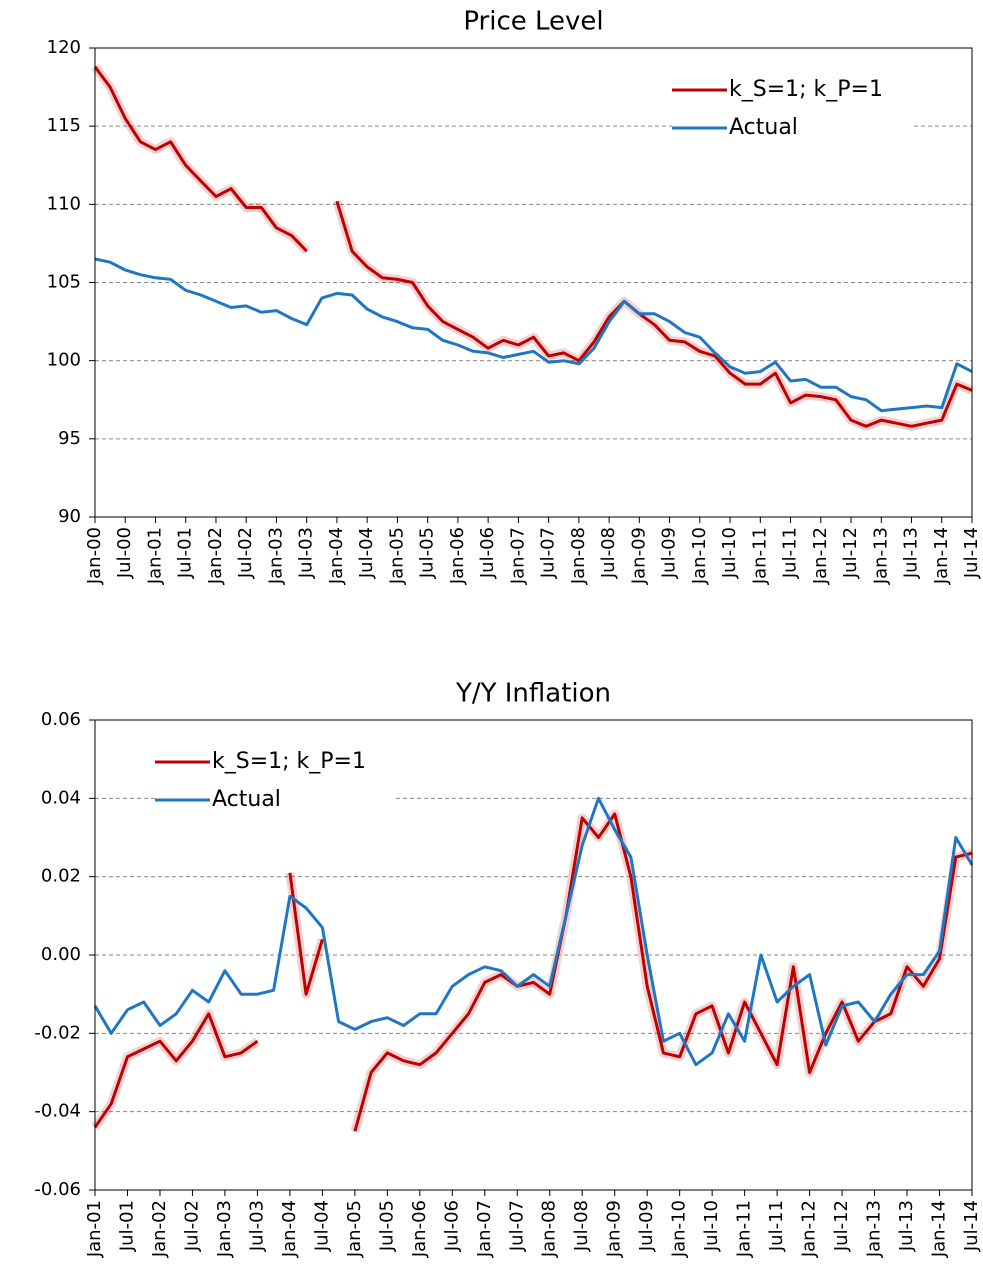  I want to click on y-tick-label: 0.02, so click(61, 876).